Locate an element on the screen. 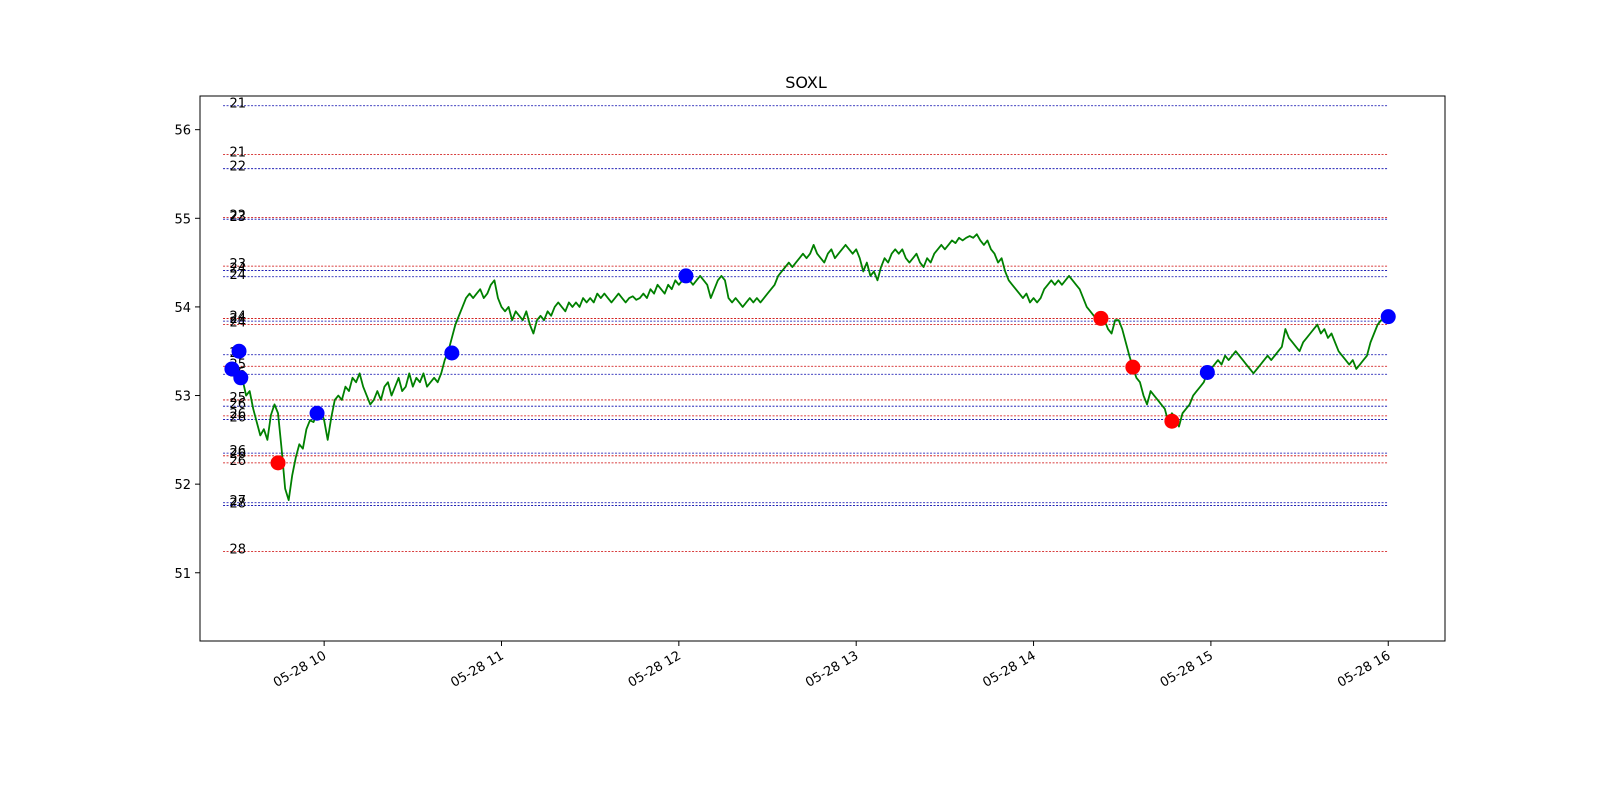 The width and height of the screenshot is (1600, 800). level-line-label: 25 is located at coordinates (237, 398).